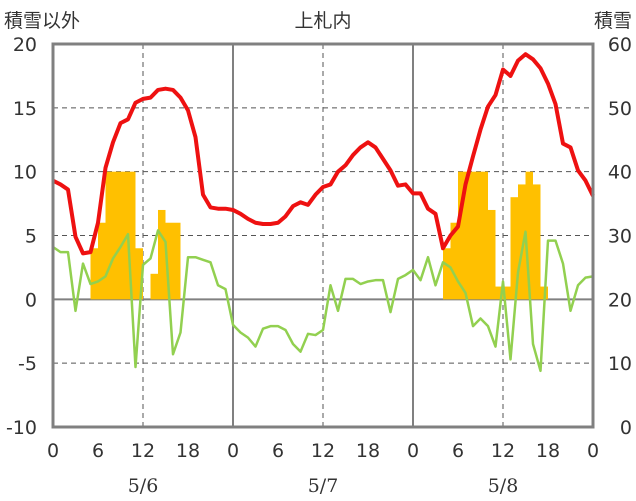 This screenshot has height=501, width=636. I want to click on date-label: 5/7, so click(323, 486).